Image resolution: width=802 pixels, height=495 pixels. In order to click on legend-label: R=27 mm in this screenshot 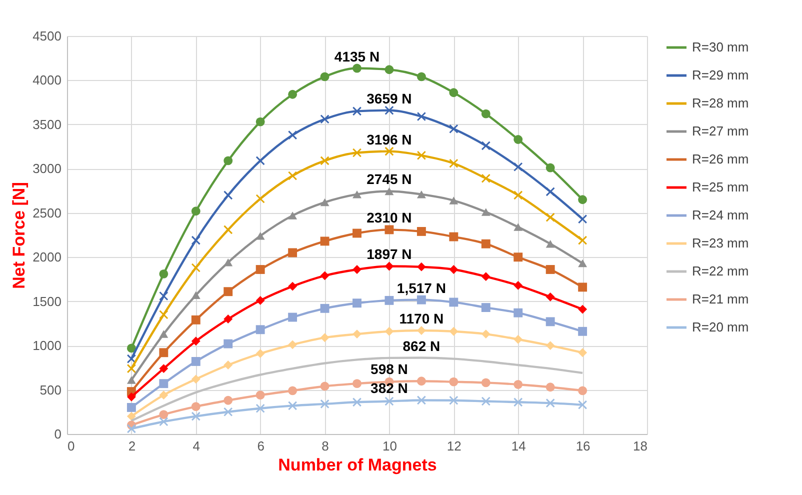, I will do `click(720, 131)`.